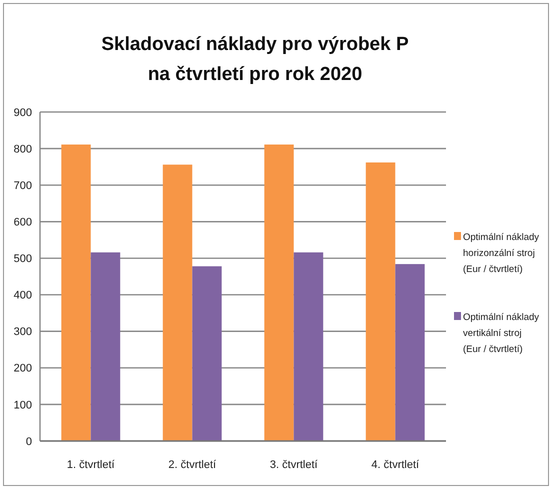 This screenshot has width=552, height=491. What do you see at coordinates (255, 59) in the screenshot?
I see `chart-title: Skladovací náklady pro výrobek P na čtvrtletí pro rok 2020` at bounding box center [255, 59].